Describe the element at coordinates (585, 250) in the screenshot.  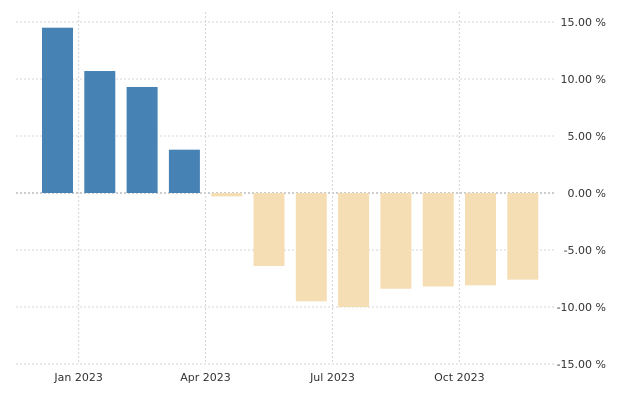
I see `y-tick-label: -5.00 %` at that location.